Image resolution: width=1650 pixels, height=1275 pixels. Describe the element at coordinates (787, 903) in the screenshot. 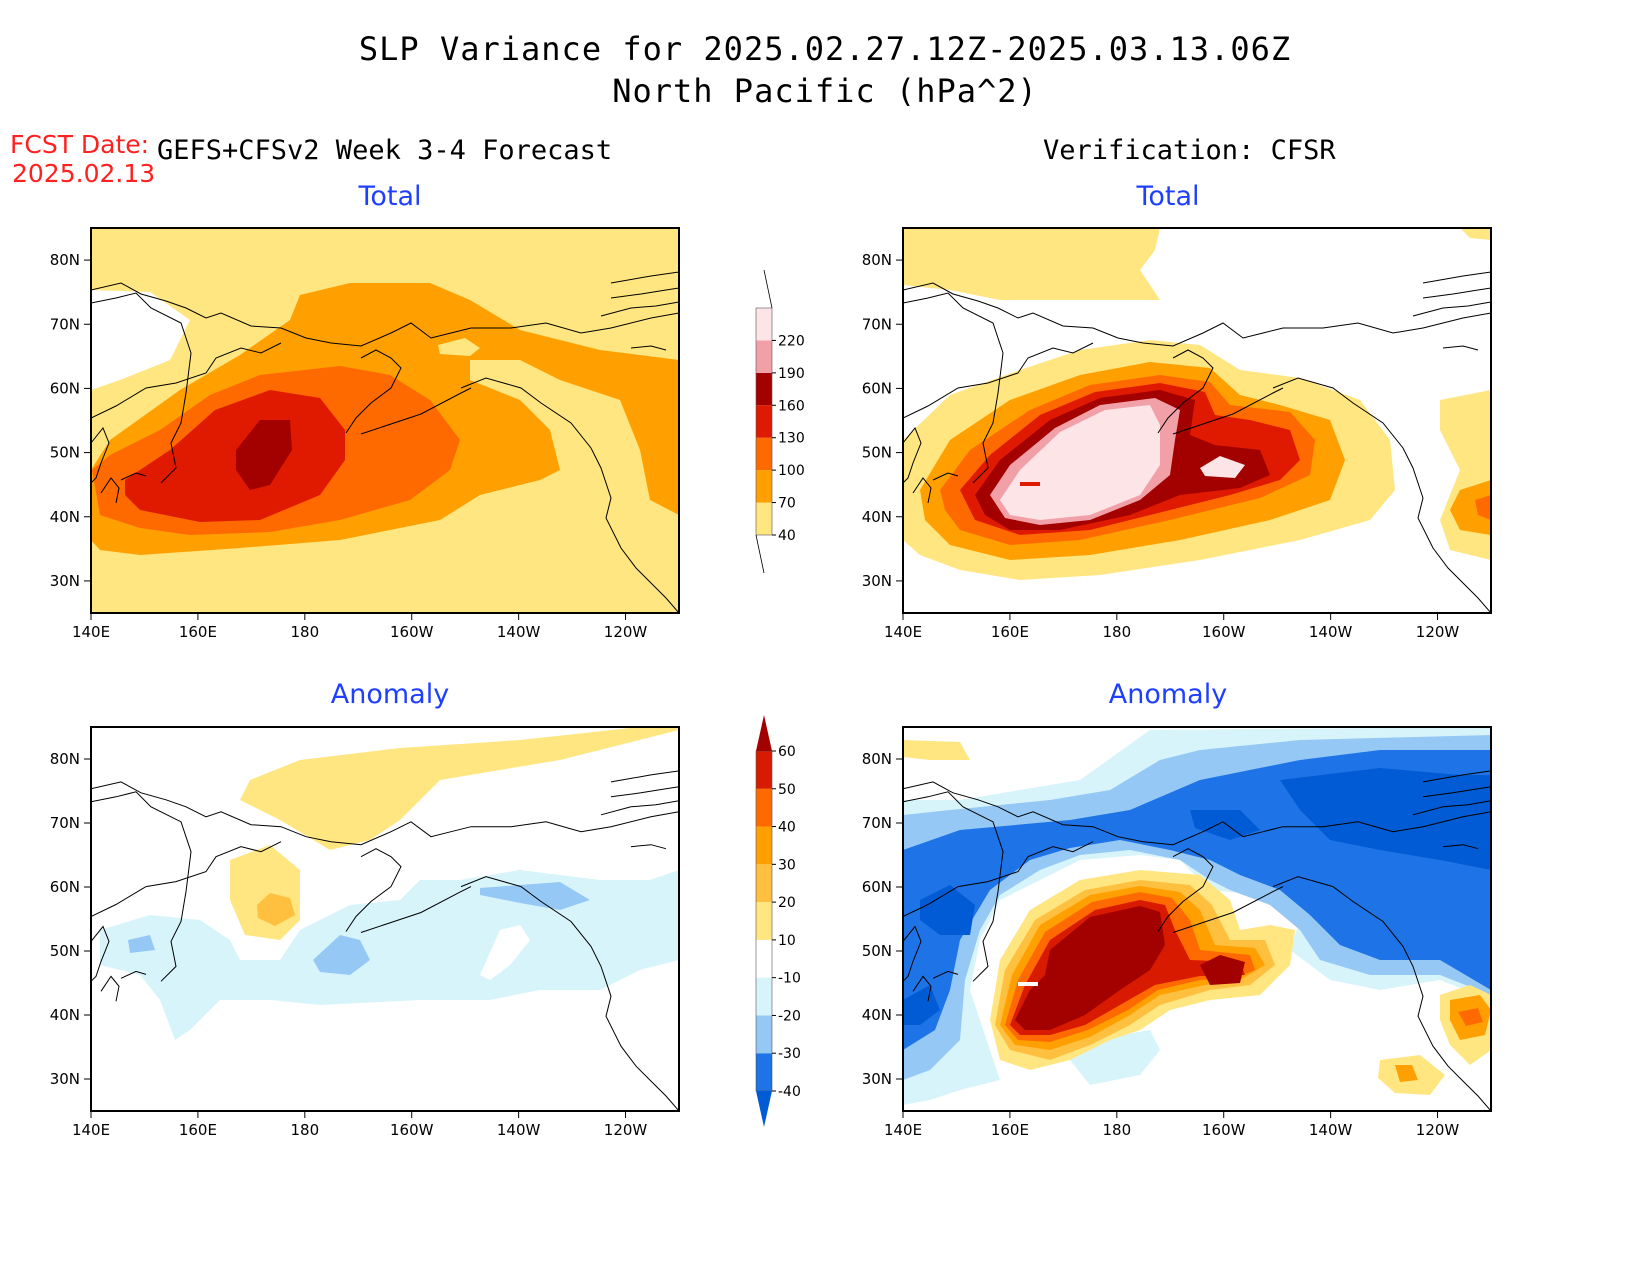

I see `colorbar-label: 20` at that location.